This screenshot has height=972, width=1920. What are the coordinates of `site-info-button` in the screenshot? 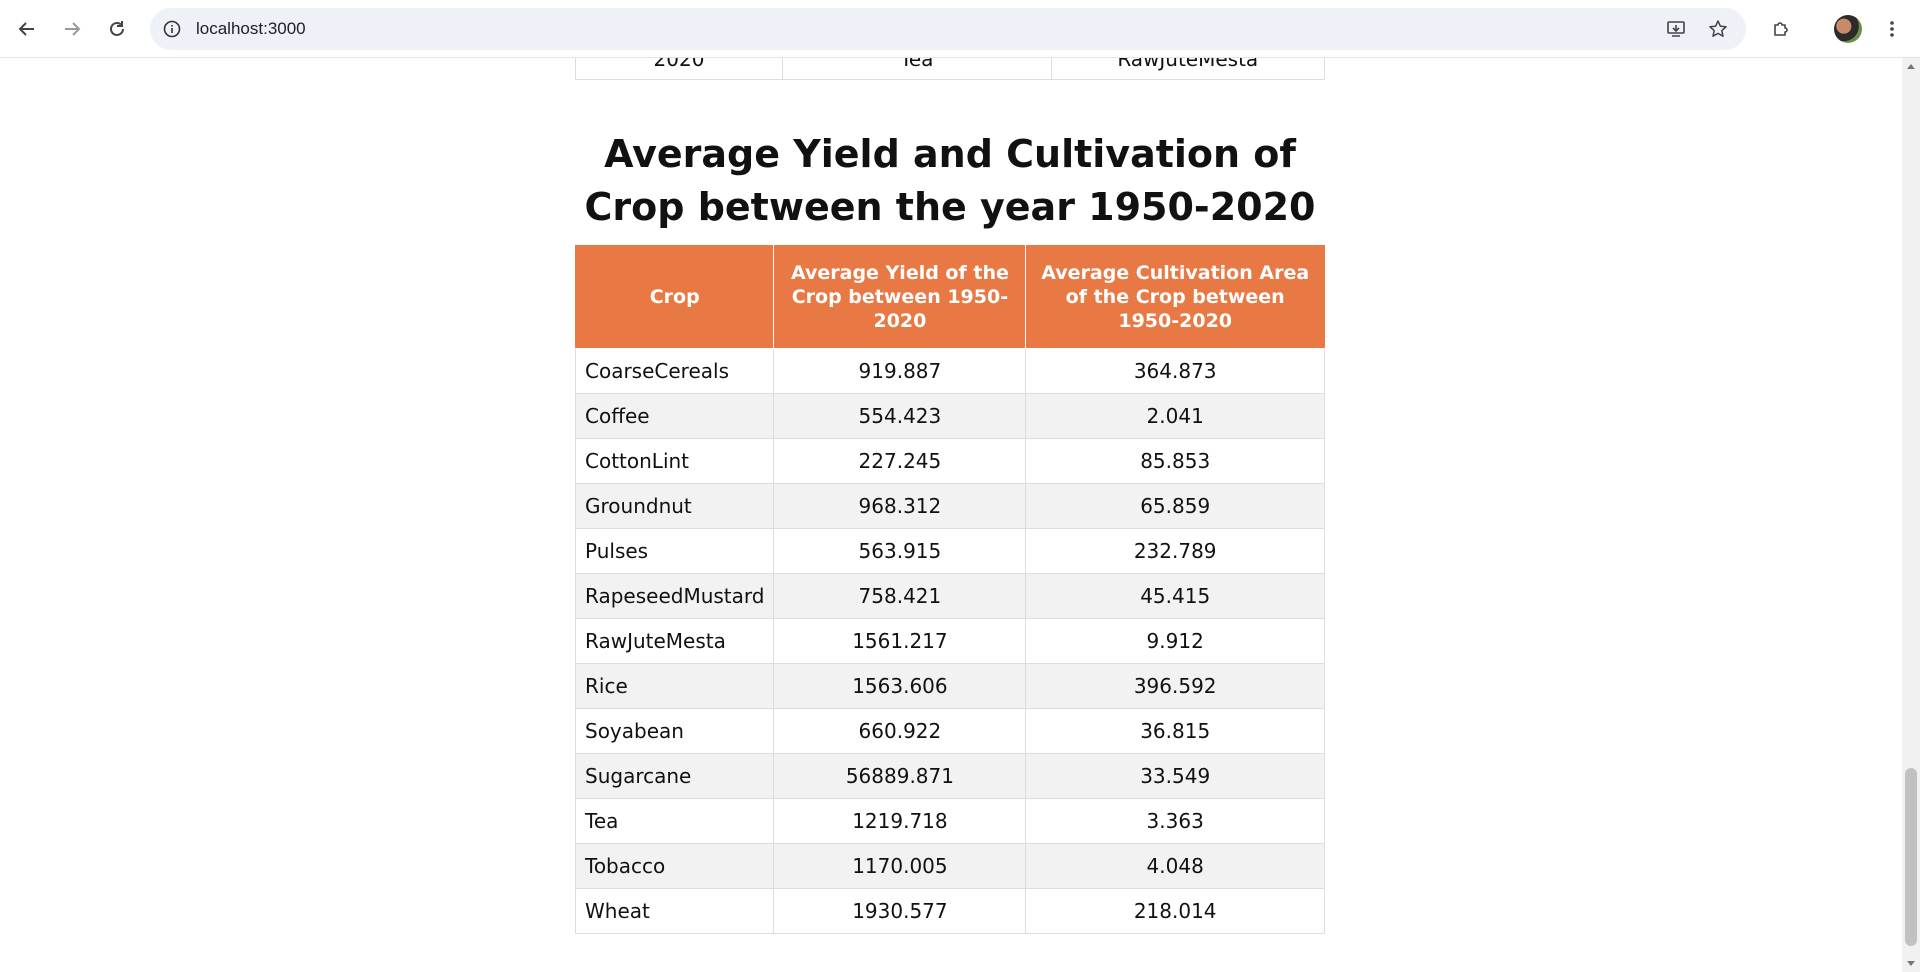 It's located at (172, 29).